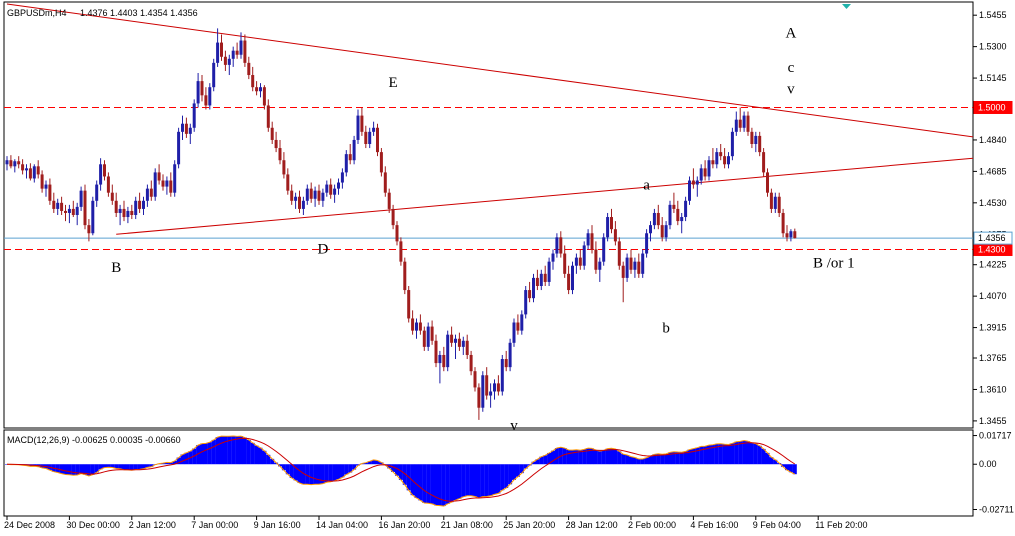 Image resolution: width=1015 pixels, height=536 pixels. What do you see at coordinates (277, 525) in the screenshot?
I see `time-tick-label: 9 Jan 16:00` at bounding box center [277, 525].